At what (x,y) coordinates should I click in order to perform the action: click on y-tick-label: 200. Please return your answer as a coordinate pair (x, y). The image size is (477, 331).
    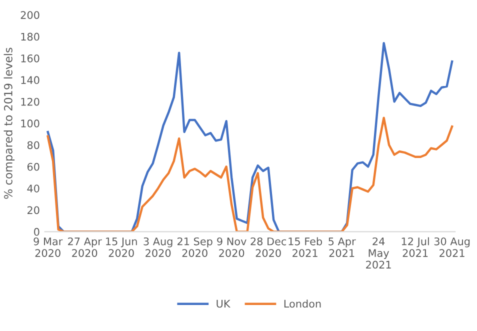
    Looking at the image, I should click on (30, 15).